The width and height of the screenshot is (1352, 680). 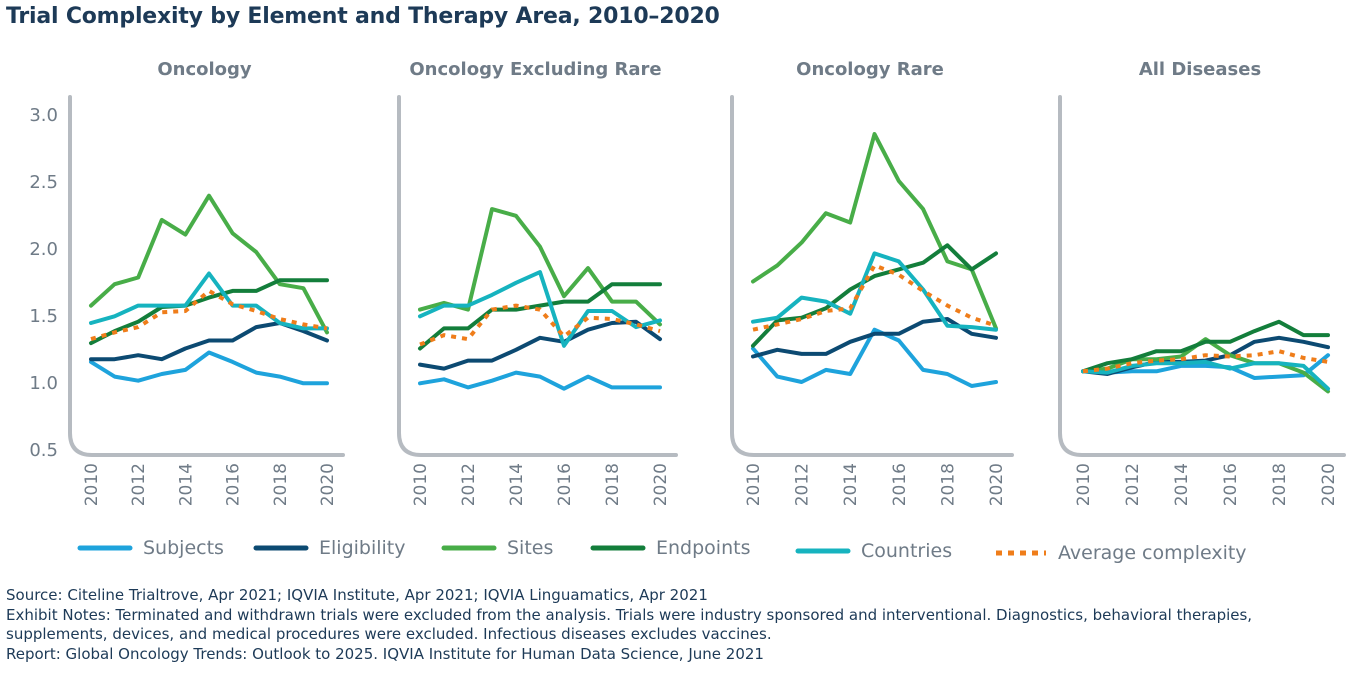 What do you see at coordinates (870, 69) in the screenshot?
I see `panel-title: Oncology Rare` at bounding box center [870, 69].